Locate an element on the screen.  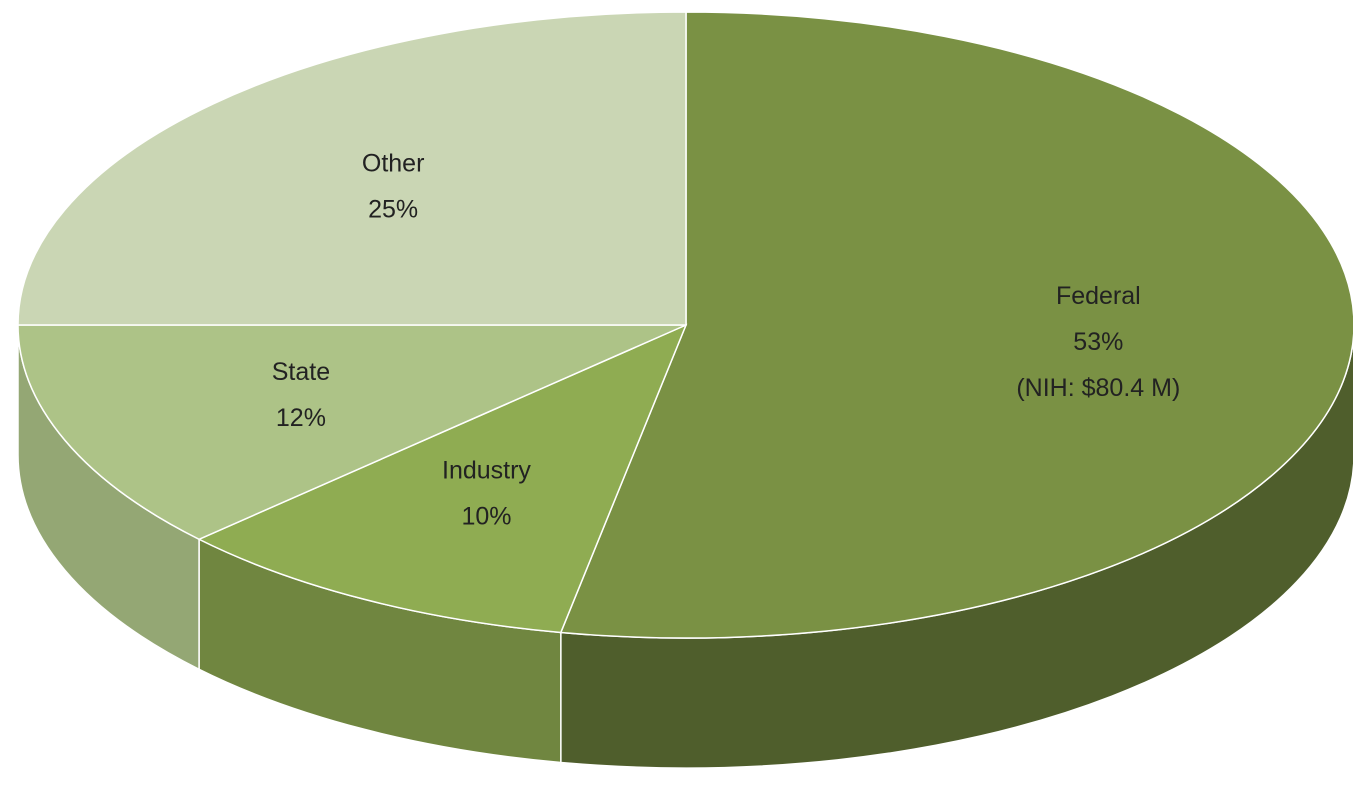
slice-value-label: 10% is located at coordinates (486, 517).